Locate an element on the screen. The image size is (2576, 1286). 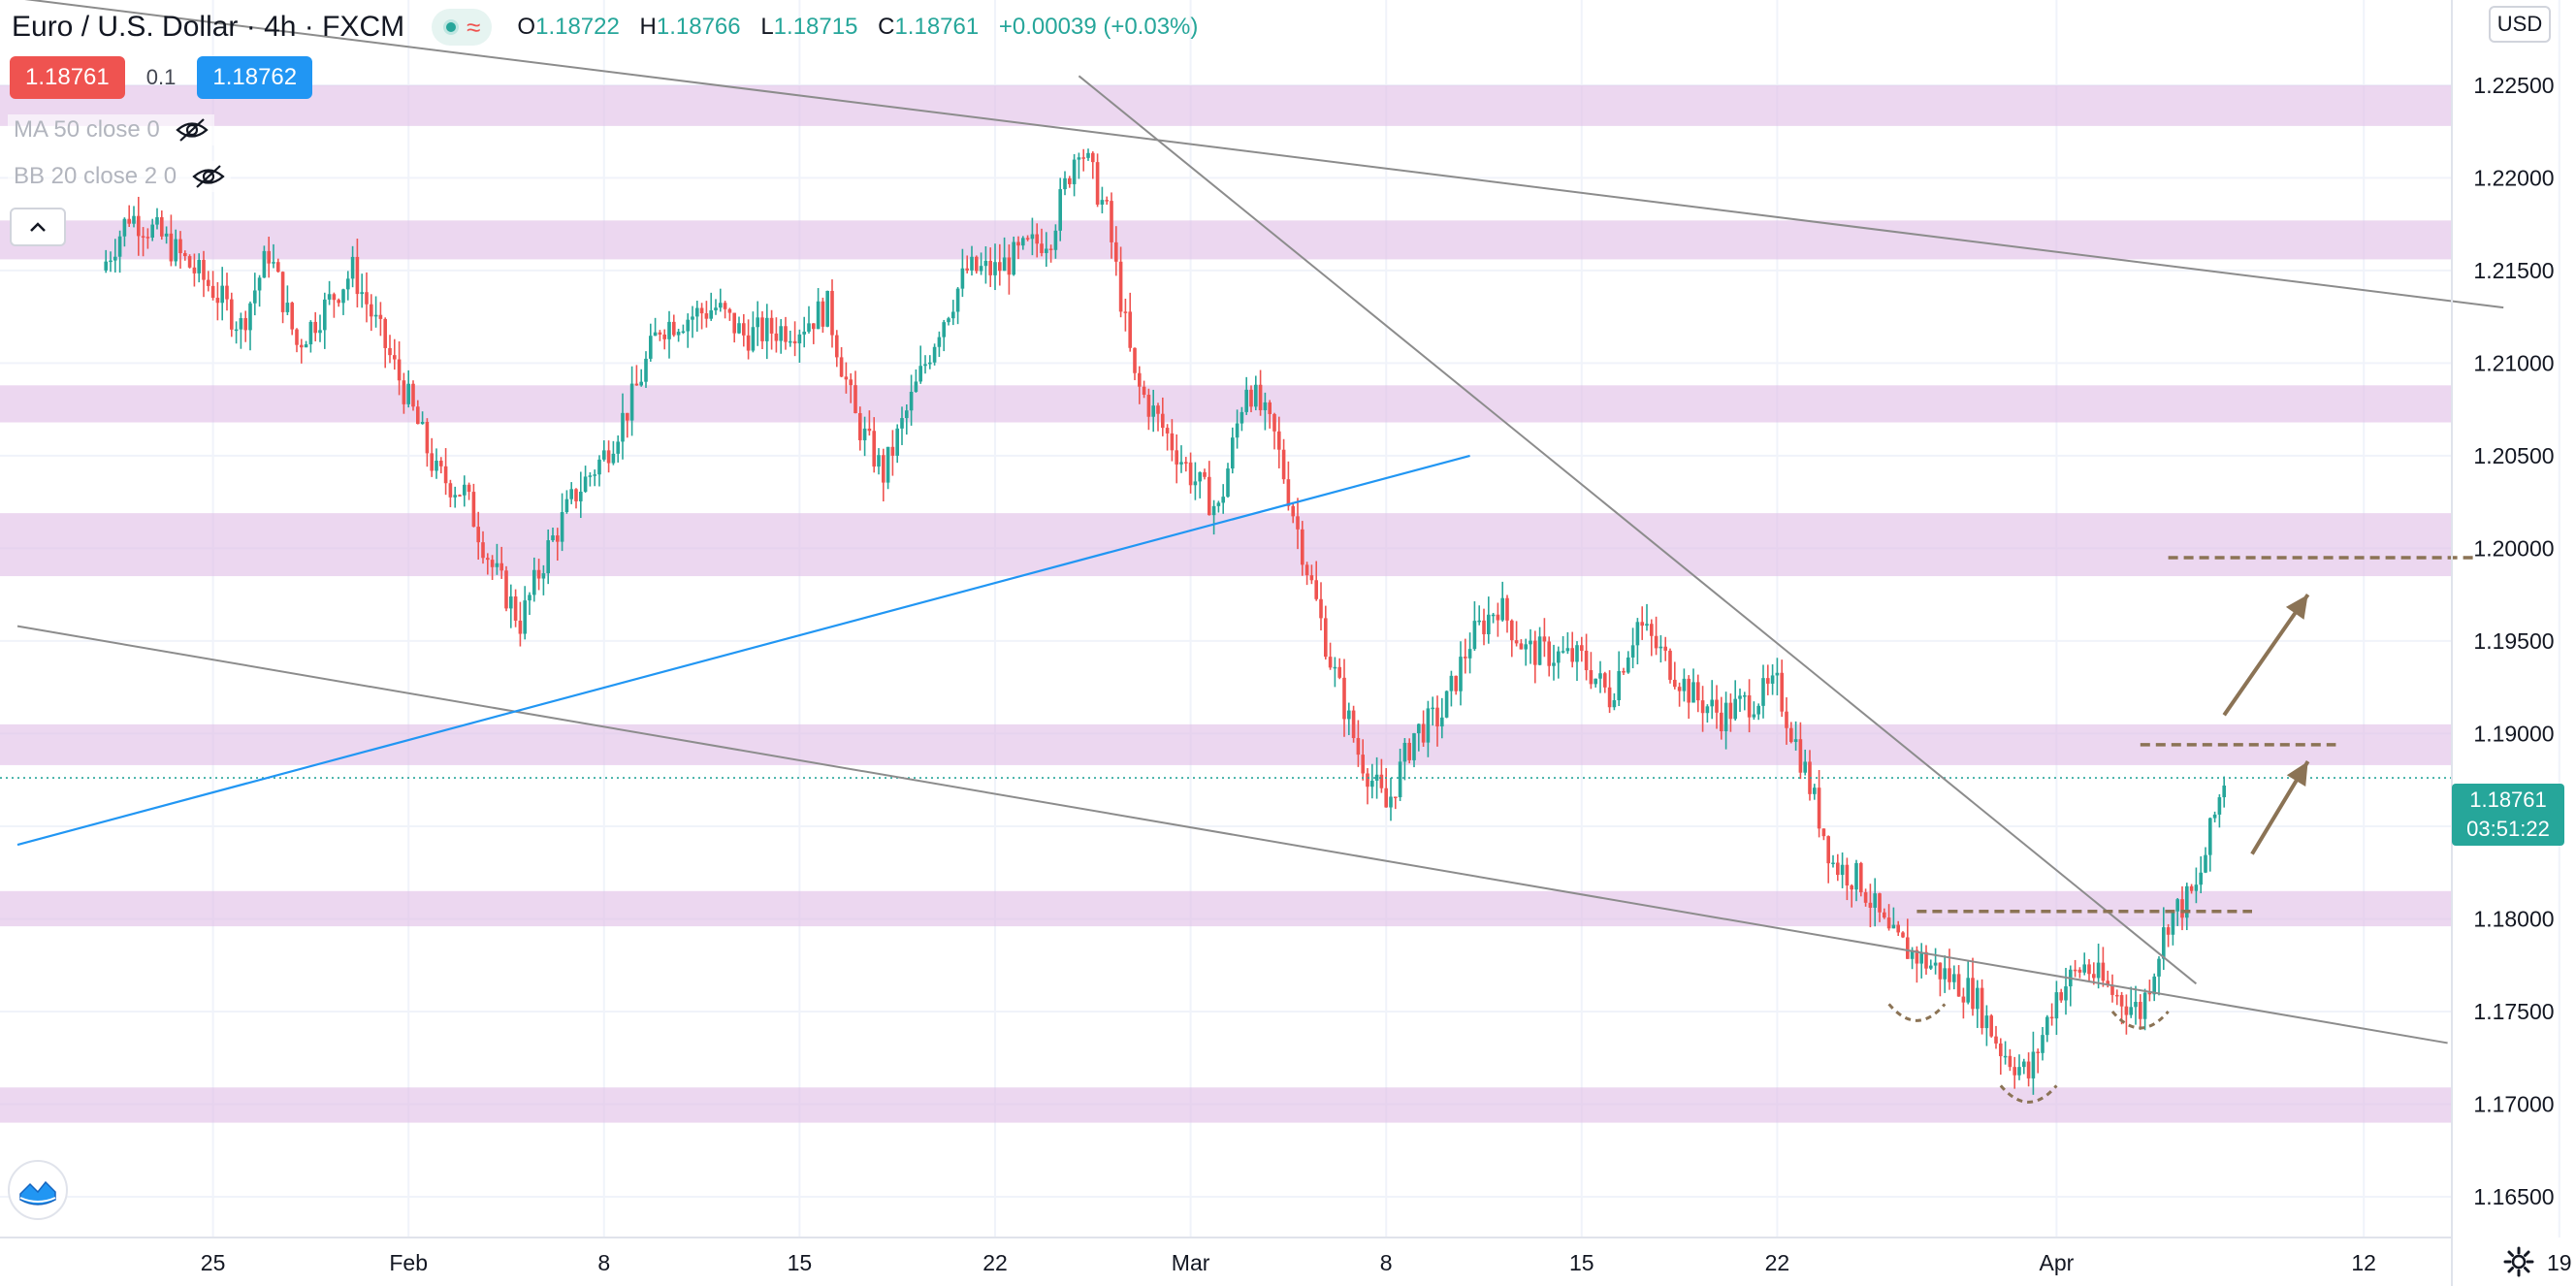
time-tick-label: Apr is located at coordinates (2057, 1263).